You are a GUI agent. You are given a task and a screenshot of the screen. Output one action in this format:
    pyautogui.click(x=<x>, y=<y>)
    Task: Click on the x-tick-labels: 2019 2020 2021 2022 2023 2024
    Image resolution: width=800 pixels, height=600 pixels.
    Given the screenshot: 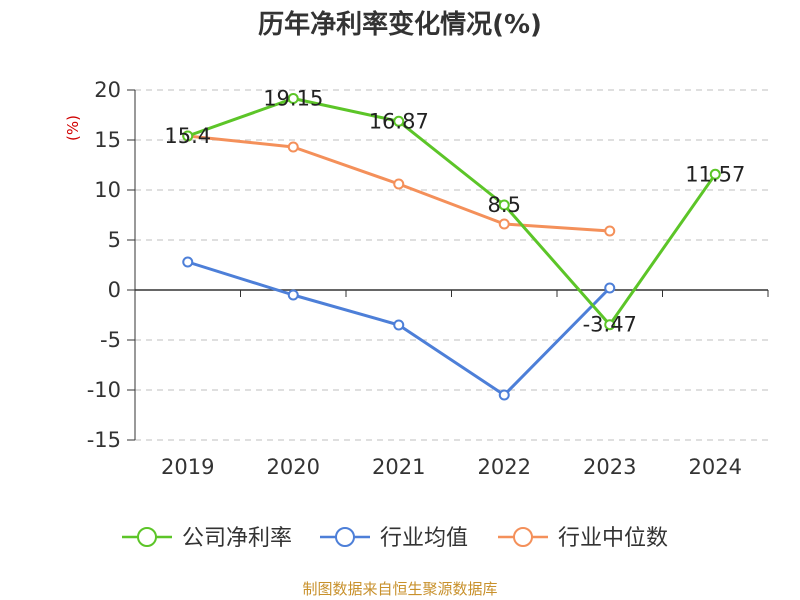 What is the action you would take?
    pyautogui.click(x=451, y=467)
    